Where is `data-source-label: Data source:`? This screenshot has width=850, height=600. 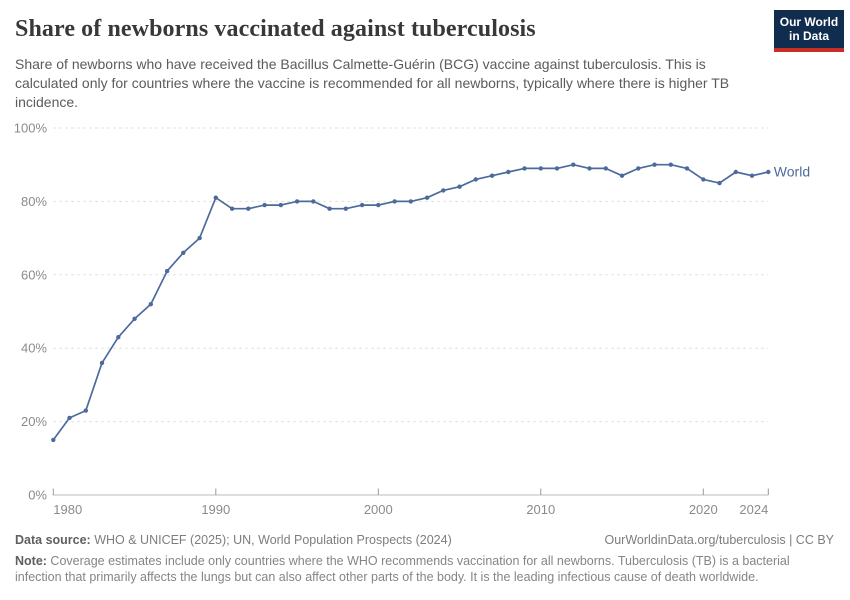
data-source-label: Data source: is located at coordinates (53, 540).